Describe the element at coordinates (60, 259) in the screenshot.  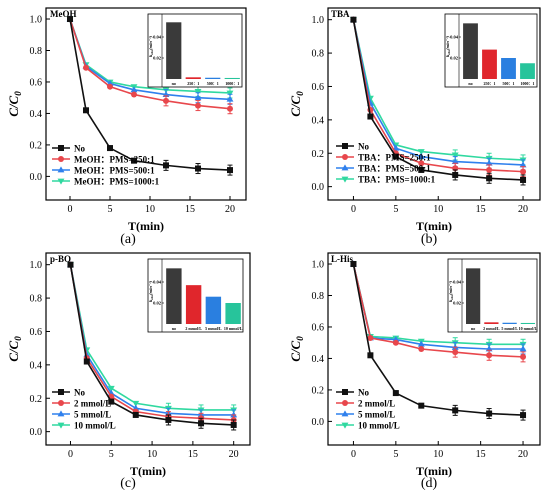
I see `panel-tag: p-BQ` at that location.